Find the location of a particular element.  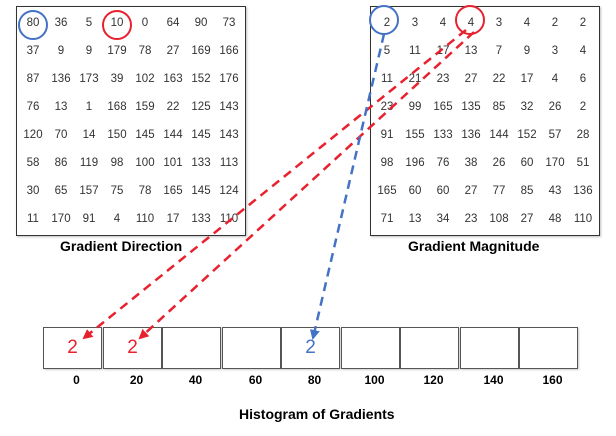

direction-cell: 1 is located at coordinates (89, 107).